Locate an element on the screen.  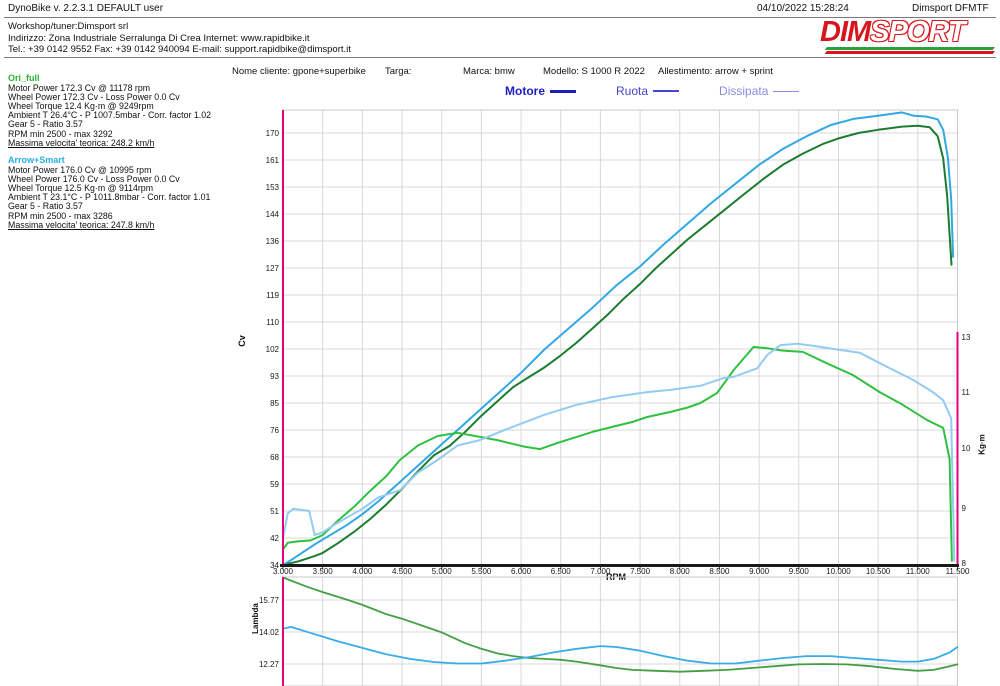
motor-power-line: Motor Power 172.3 Cv @ 11178 rpm is located at coordinates (79, 87).